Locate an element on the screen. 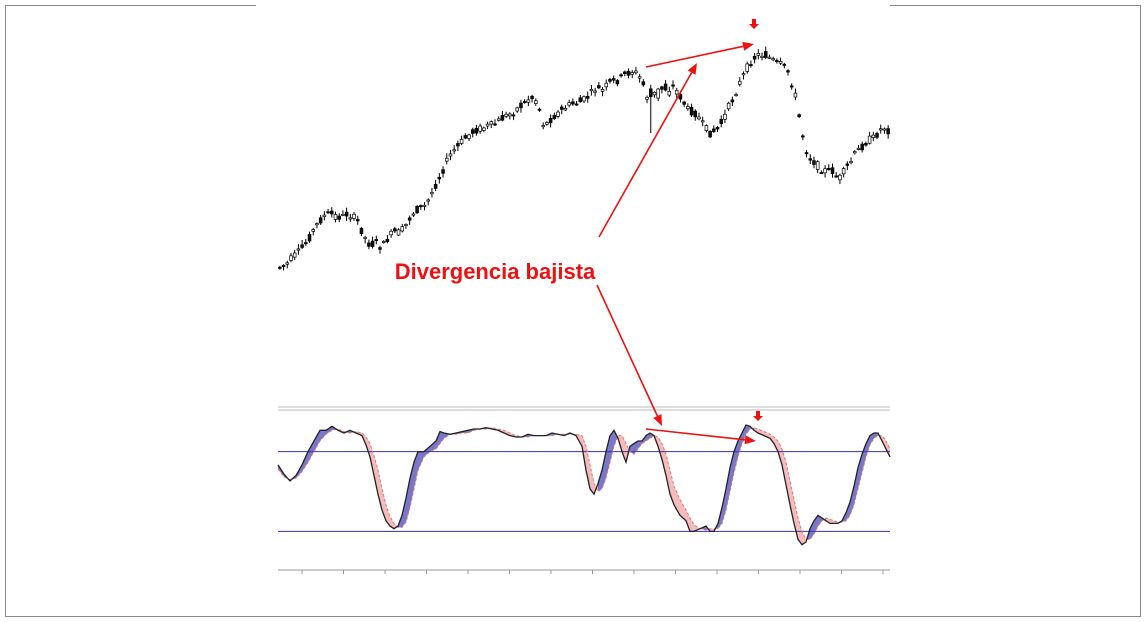  price-peak-down-marker-icon is located at coordinates (754, 24).